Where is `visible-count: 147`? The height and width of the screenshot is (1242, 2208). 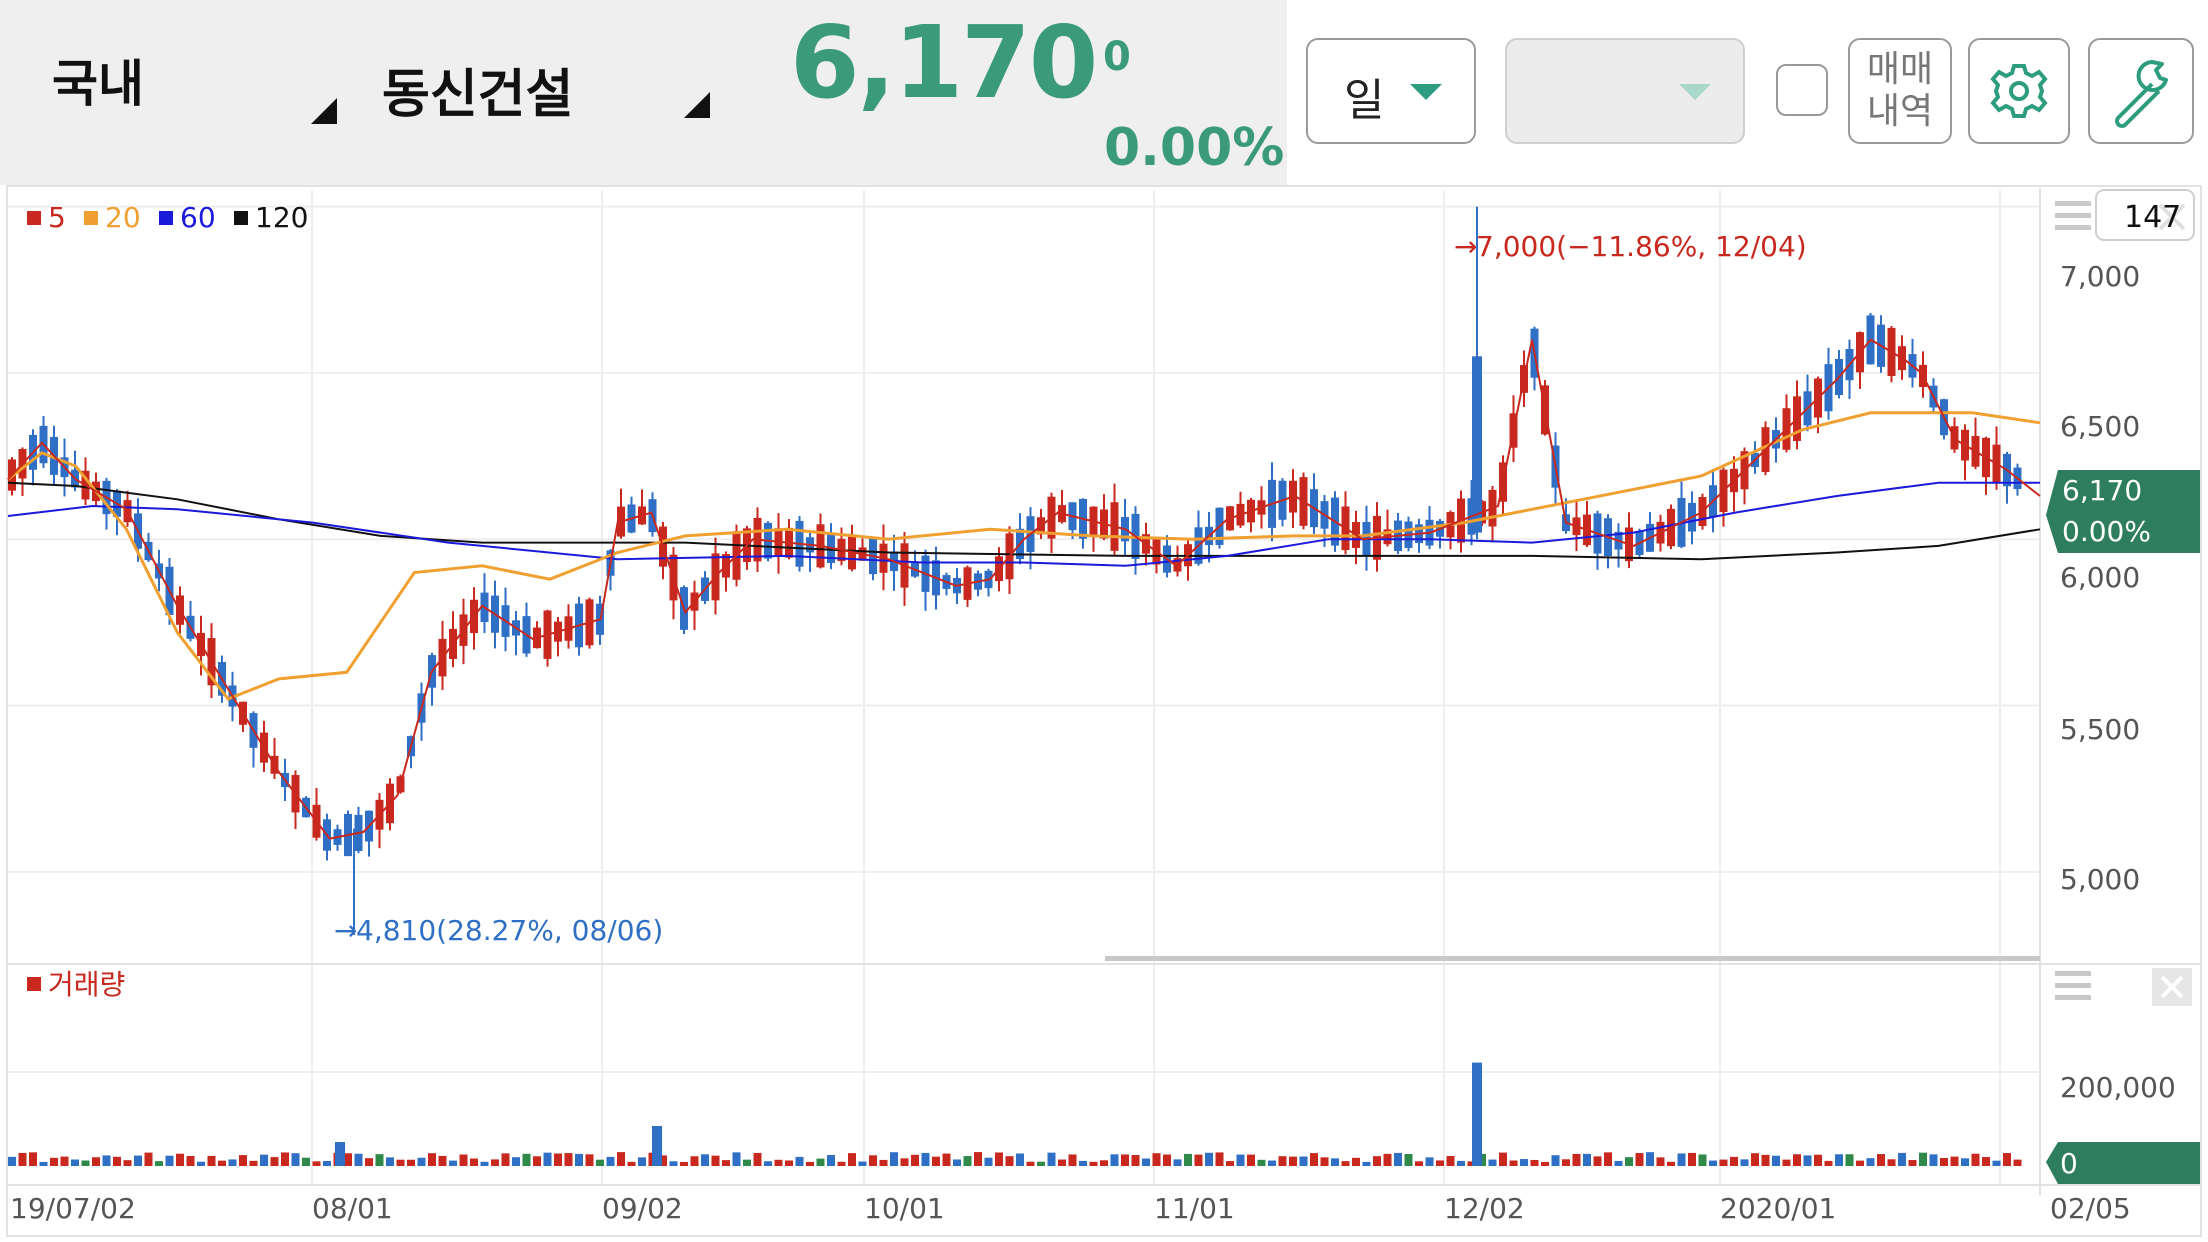
visible-count: 147 is located at coordinates (2152, 217).